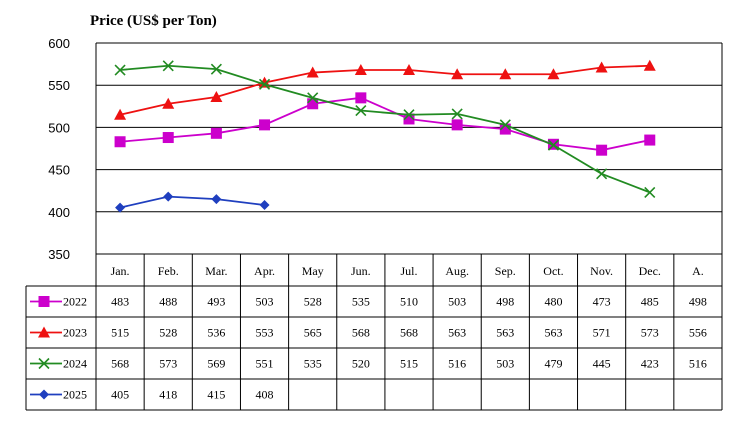 This screenshot has height=426, width=743. I want to click on table-cell-value: 445, so click(602, 364).